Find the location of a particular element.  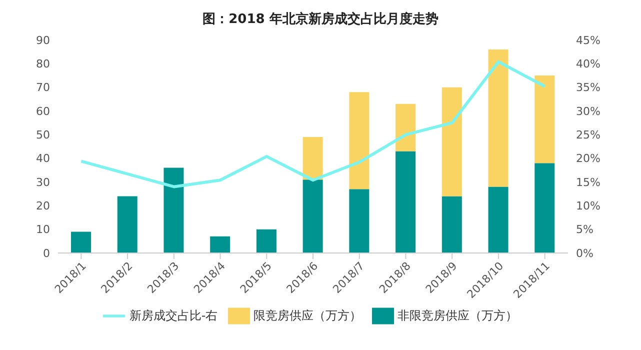

y2-tick-label: 15% is located at coordinates (588, 182).